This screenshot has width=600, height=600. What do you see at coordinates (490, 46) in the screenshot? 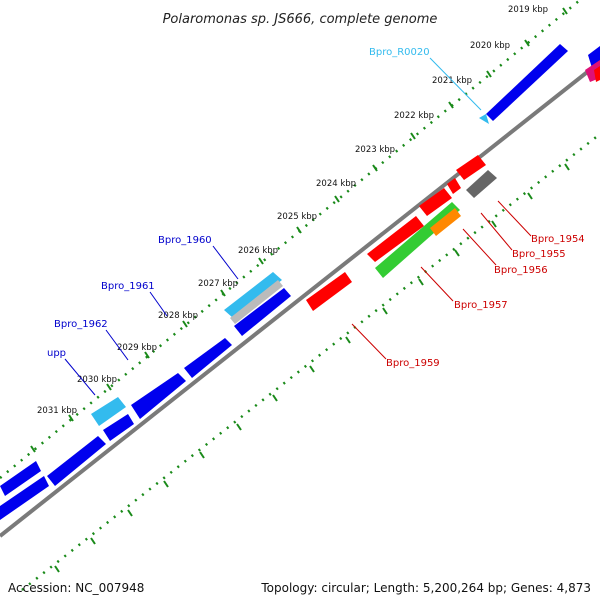
I see `tick-label-2020: 2020 kbp` at bounding box center [490, 46].